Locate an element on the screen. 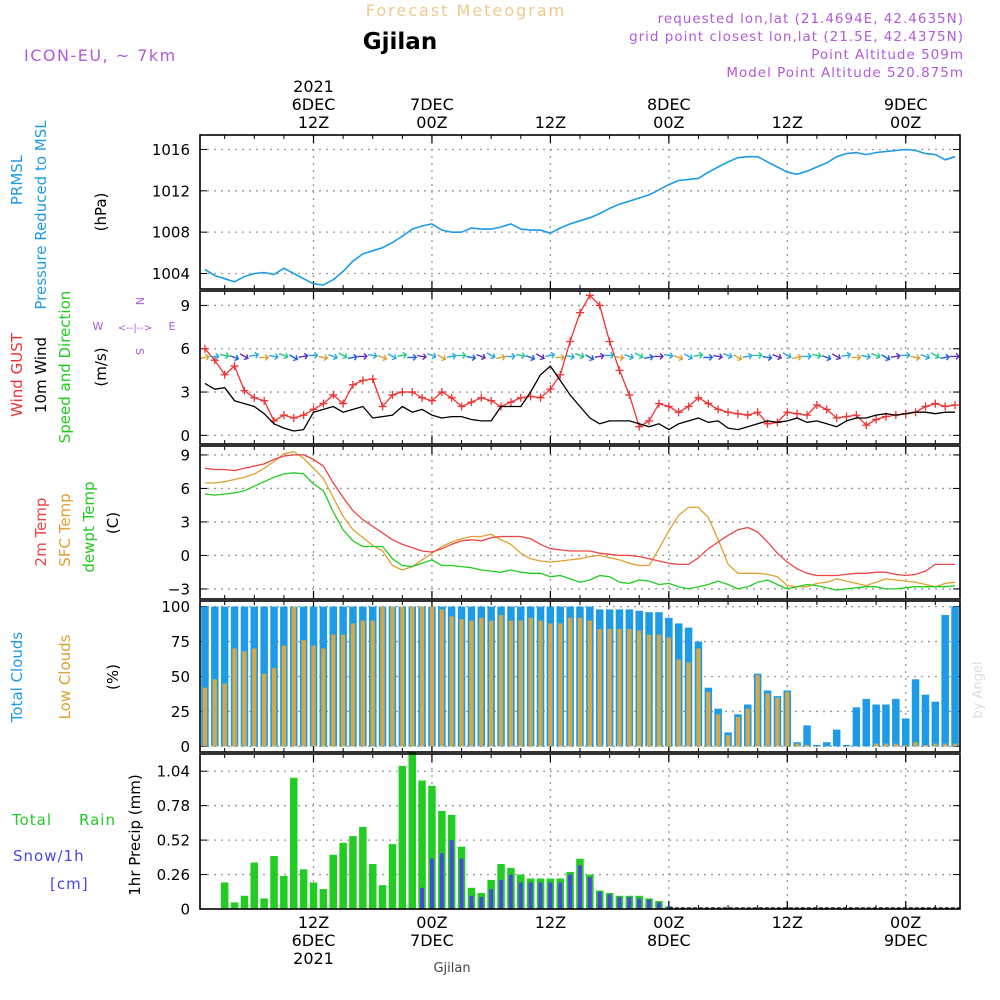 The image size is (1000, 1000). temp-2m-line is located at coordinates (580, 515).